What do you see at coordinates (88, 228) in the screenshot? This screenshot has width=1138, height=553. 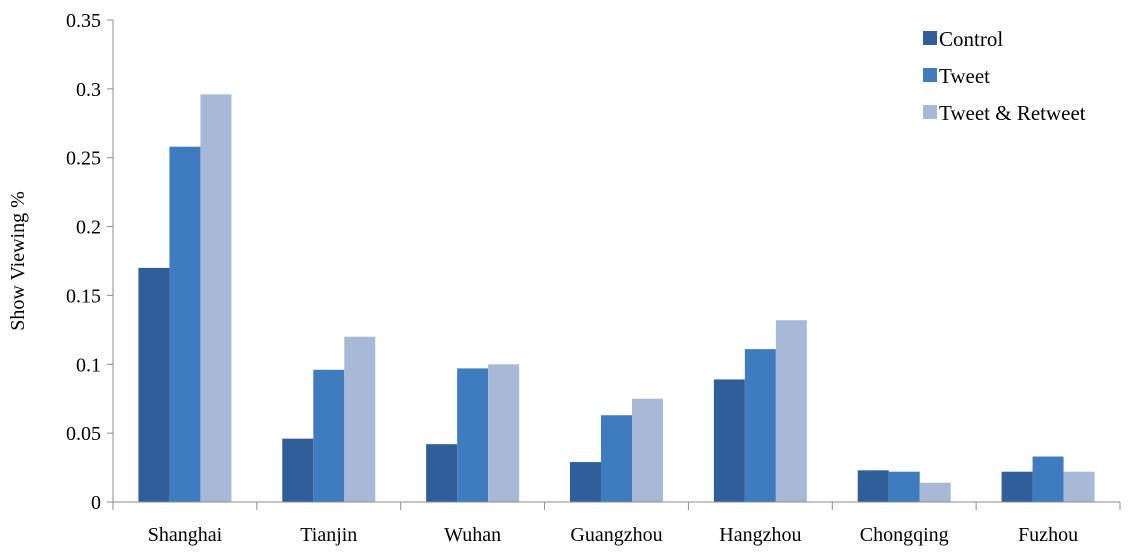 I see `y-tick-label: 0.2` at bounding box center [88, 228].